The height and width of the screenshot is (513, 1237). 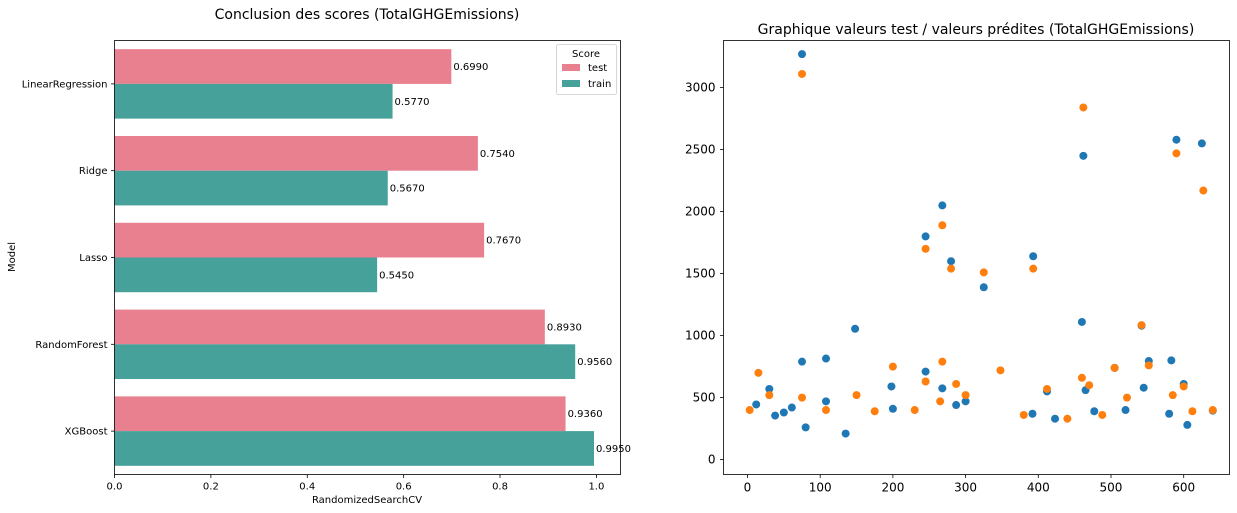 What do you see at coordinates (367, 500) in the screenshot?
I see `bar-x-axis-label: RandomizedSearchCV` at bounding box center [367, 500].